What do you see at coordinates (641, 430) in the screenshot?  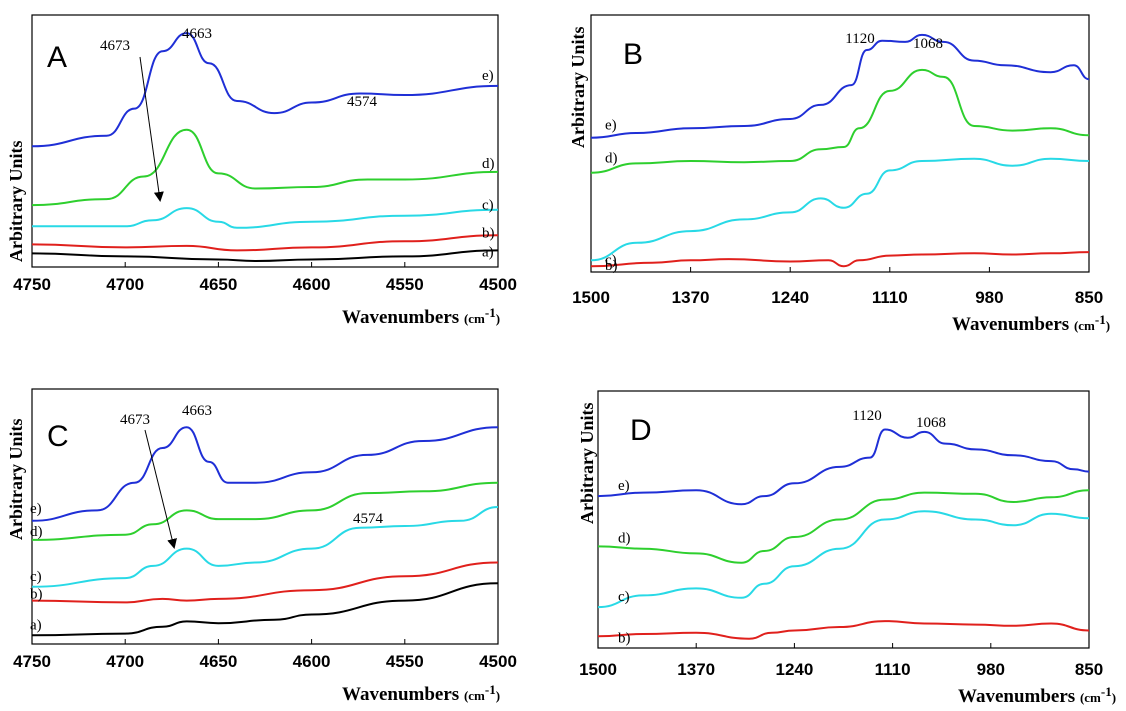 I see `panel-label: D` at bounding box center [641, 430].